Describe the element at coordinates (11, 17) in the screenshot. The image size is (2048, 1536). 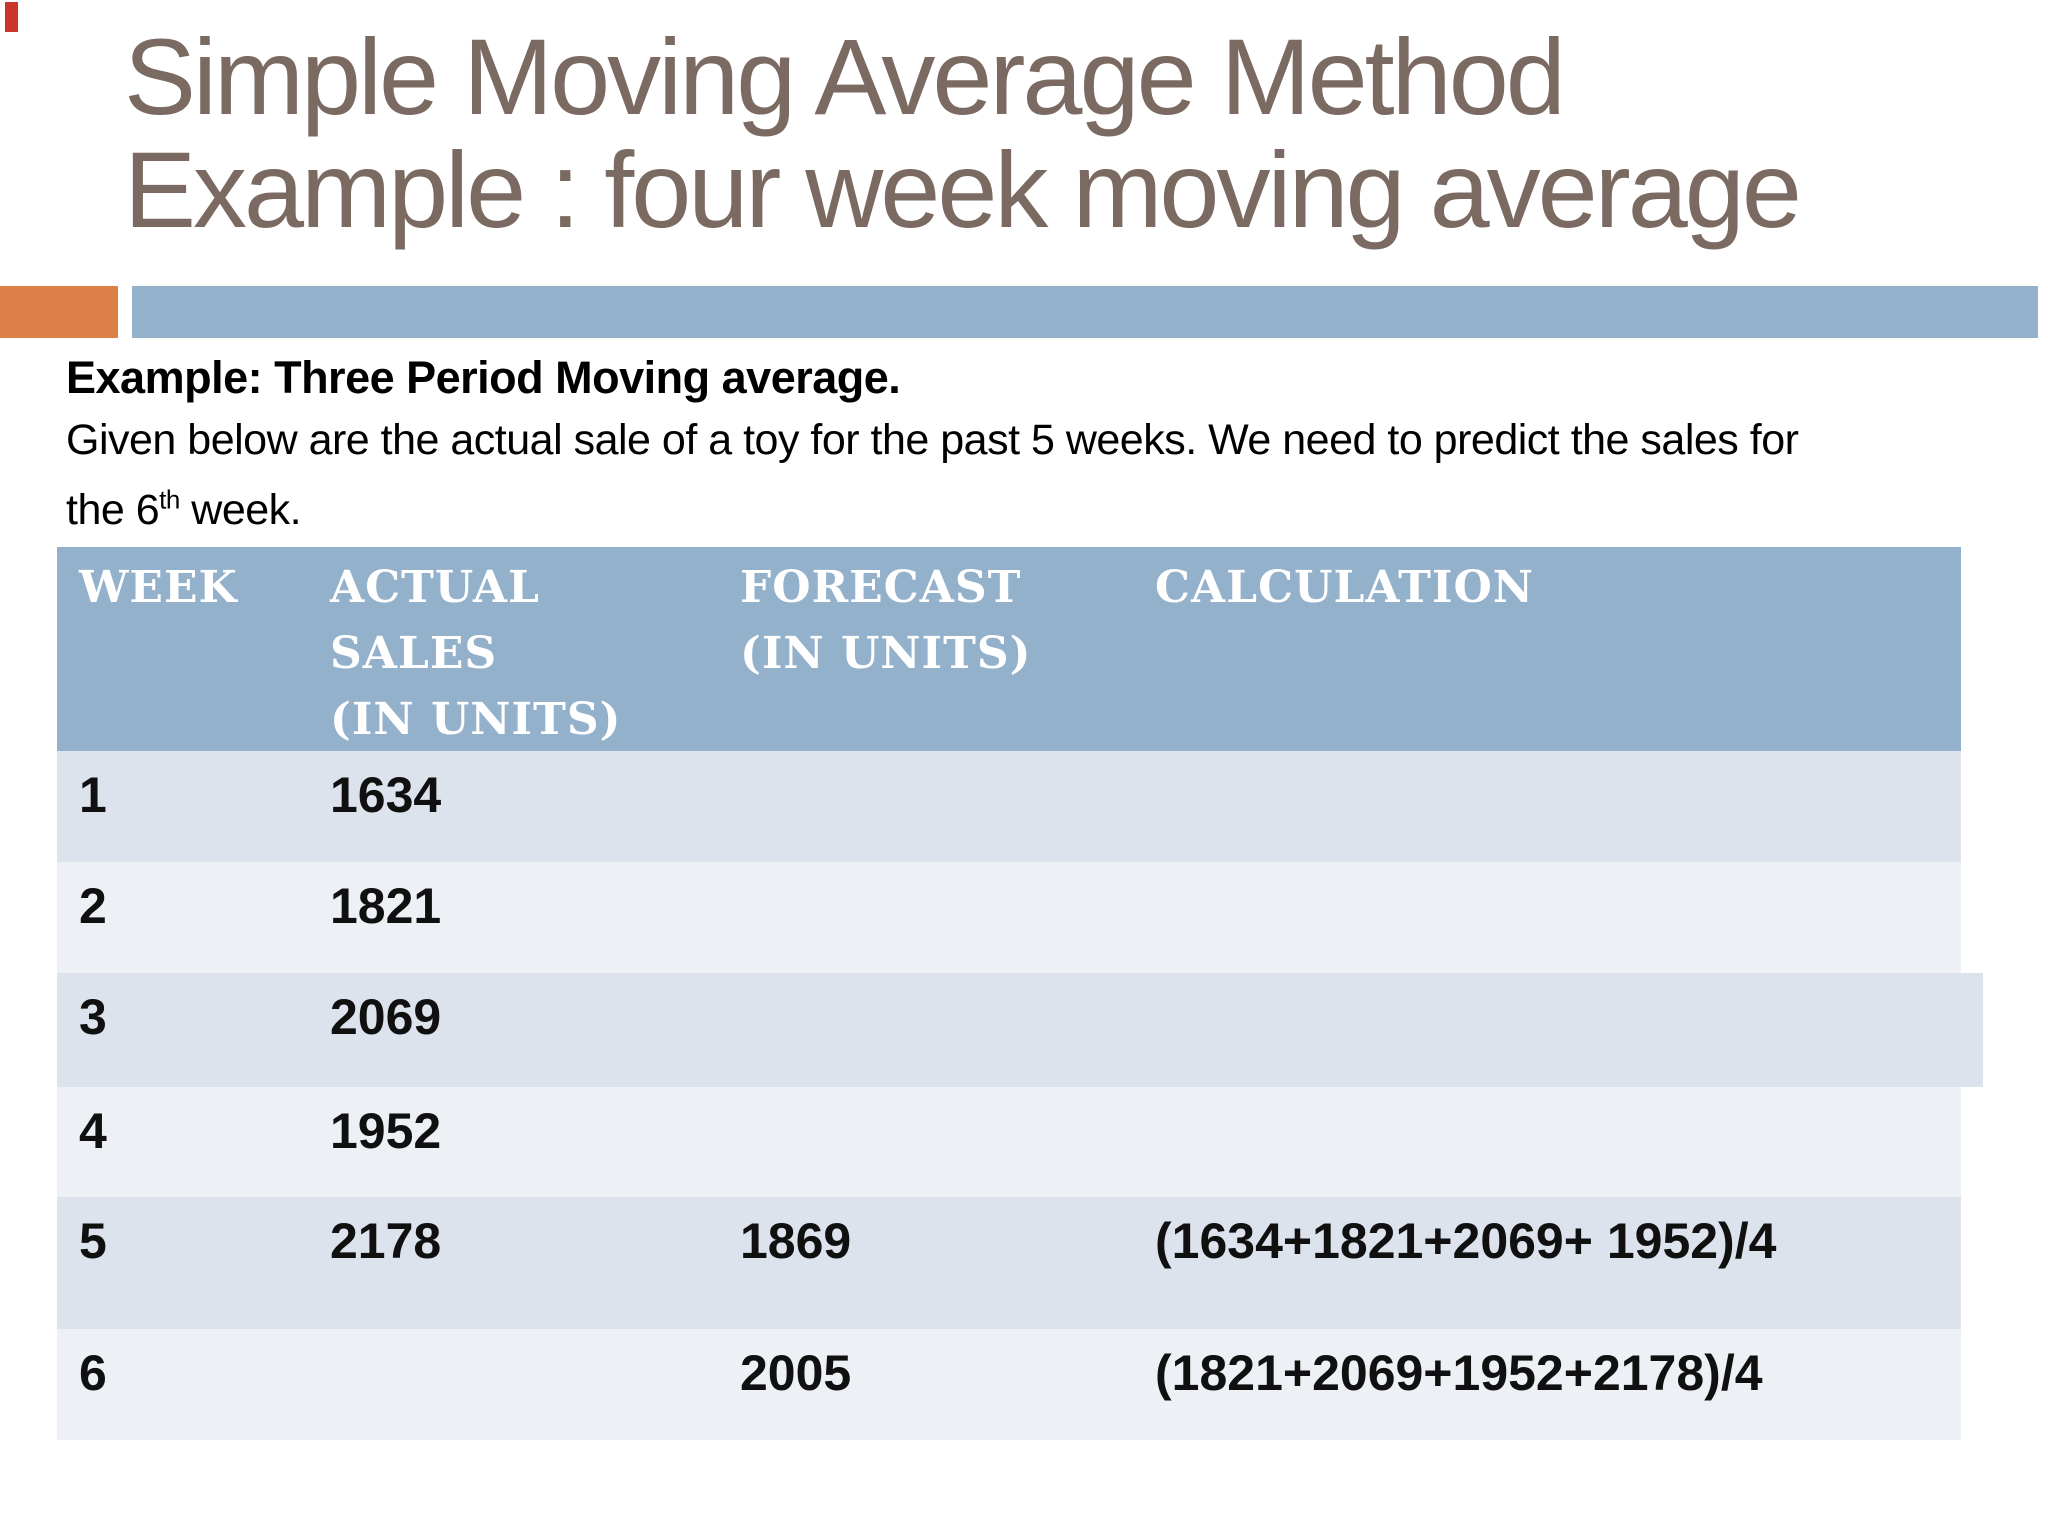
I see `corner-artifact` at that location.